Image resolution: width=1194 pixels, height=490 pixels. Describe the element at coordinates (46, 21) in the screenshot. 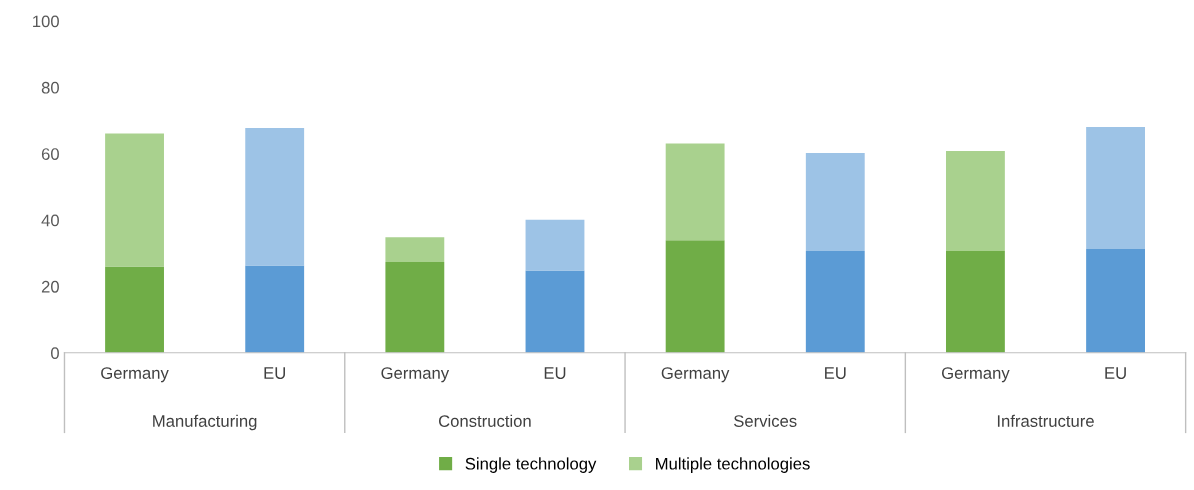

I see `y-tick-label: 100` at that location.